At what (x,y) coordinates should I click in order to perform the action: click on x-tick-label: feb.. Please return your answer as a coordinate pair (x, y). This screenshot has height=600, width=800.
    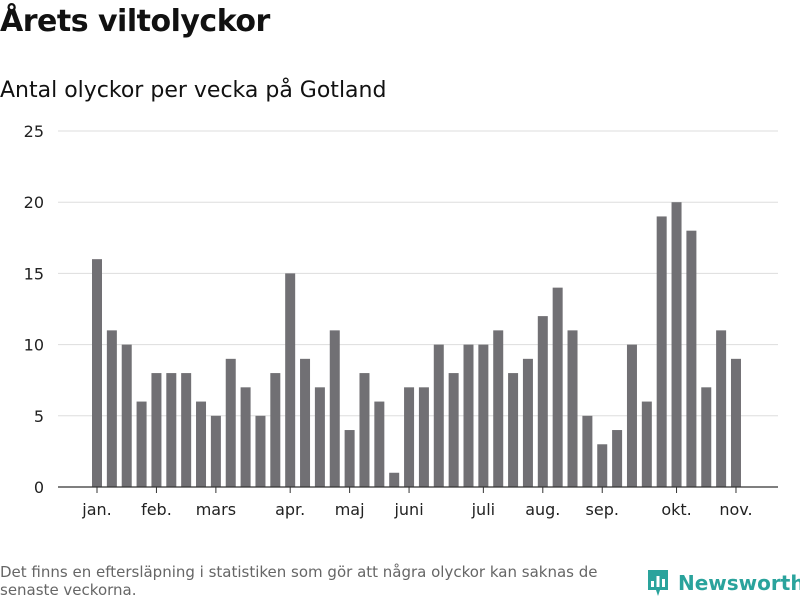
    Looking at the image, I should click on (156, 509).